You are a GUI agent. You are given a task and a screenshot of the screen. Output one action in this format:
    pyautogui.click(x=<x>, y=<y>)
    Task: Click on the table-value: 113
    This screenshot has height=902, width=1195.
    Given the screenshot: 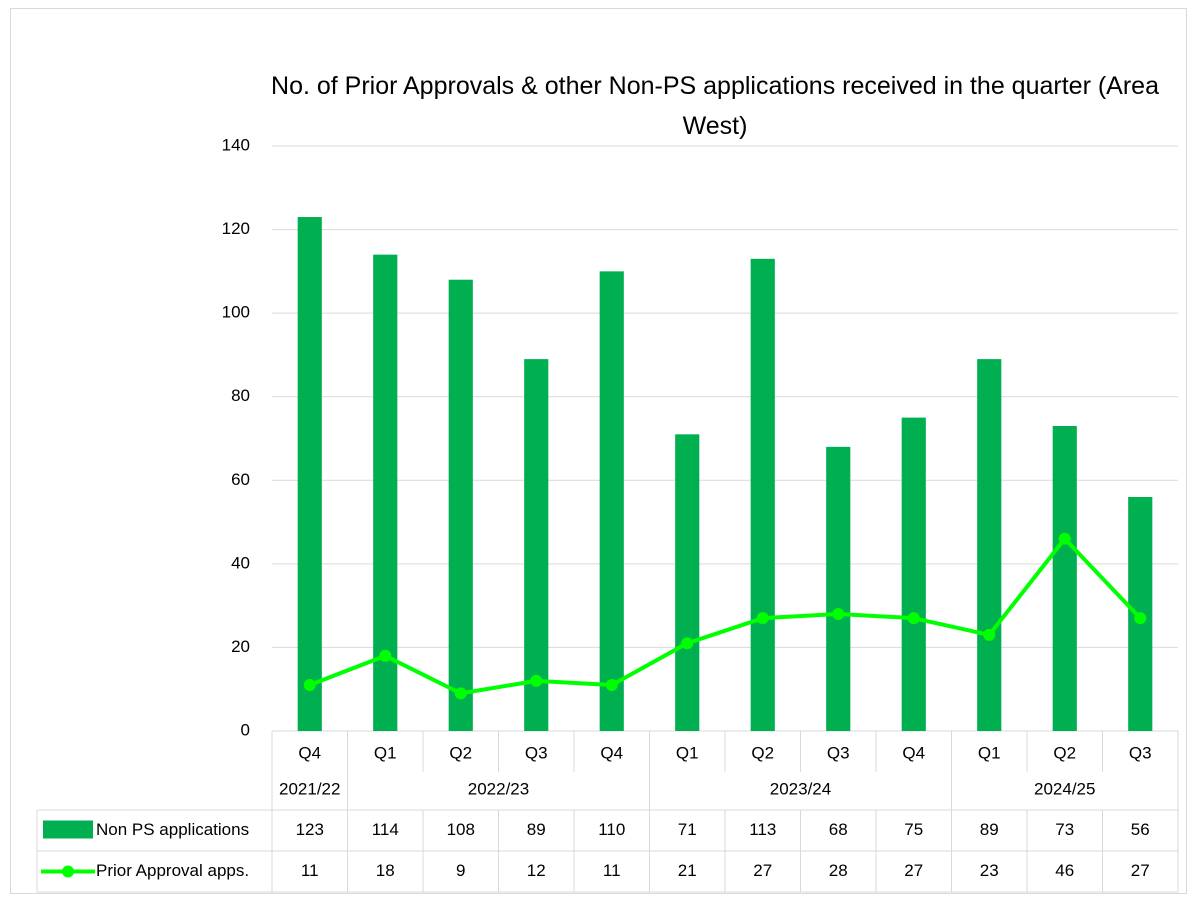 What is the action you would take?
    pyautogui.click(x=762, y=829)
    